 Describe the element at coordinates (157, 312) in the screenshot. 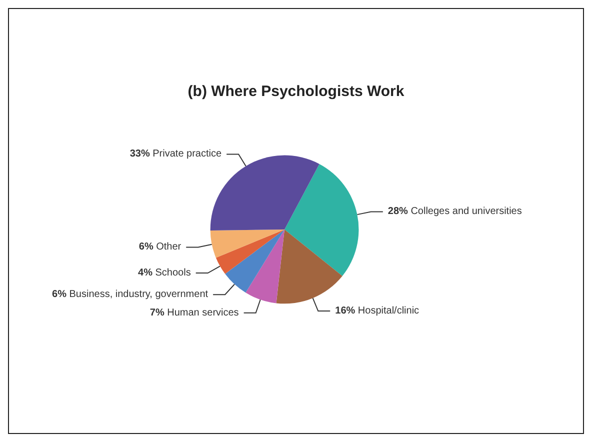

I see `data-label: 7%` at that location.